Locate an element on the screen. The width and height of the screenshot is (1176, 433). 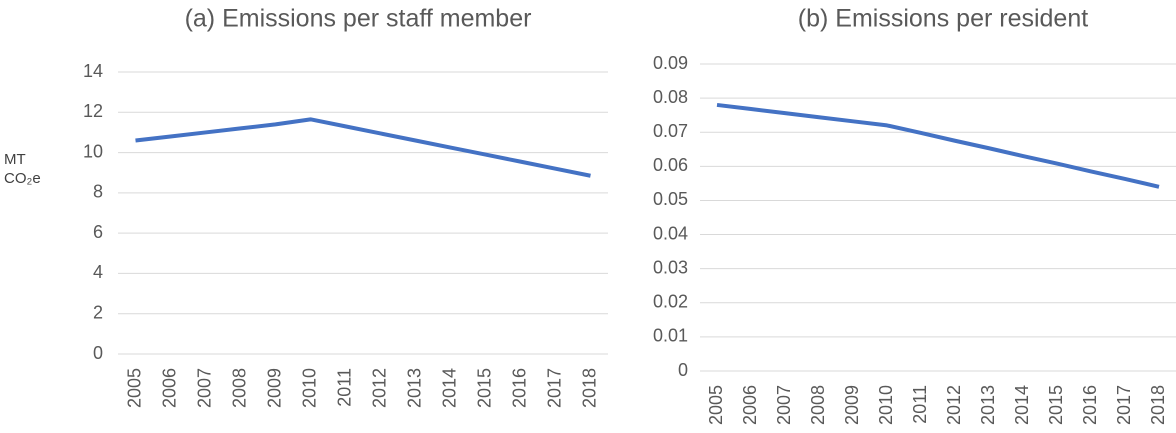
y-axis-label: MT CO₂e is located at coordinates (22, 169).